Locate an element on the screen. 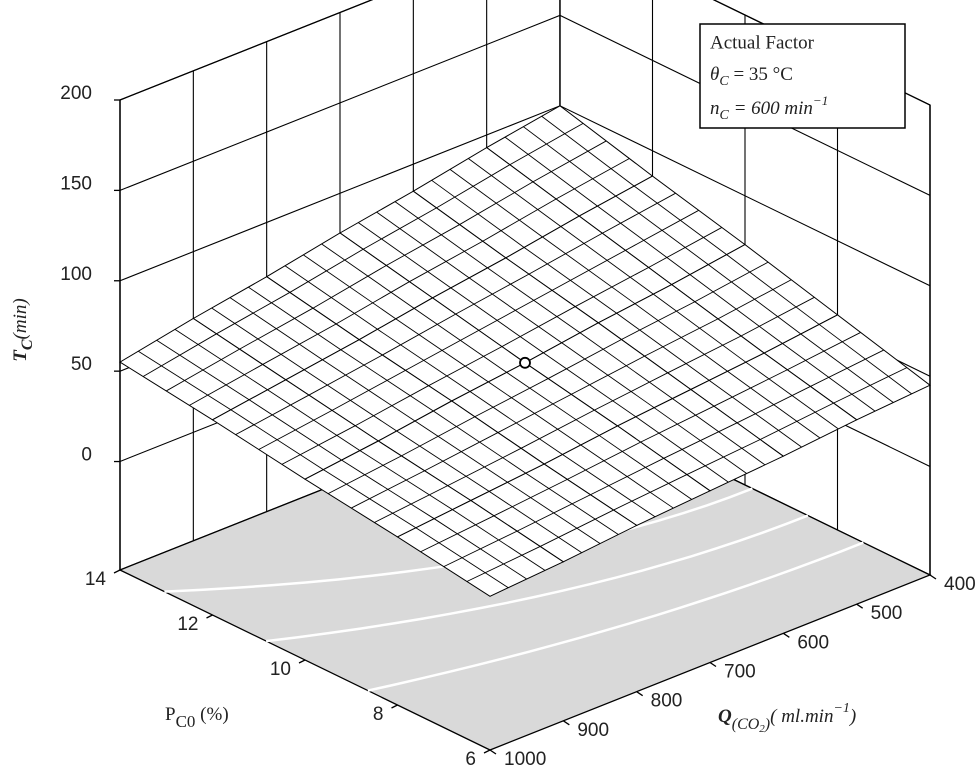  z-tick-label: 50 is located at coordinates (81, 364).